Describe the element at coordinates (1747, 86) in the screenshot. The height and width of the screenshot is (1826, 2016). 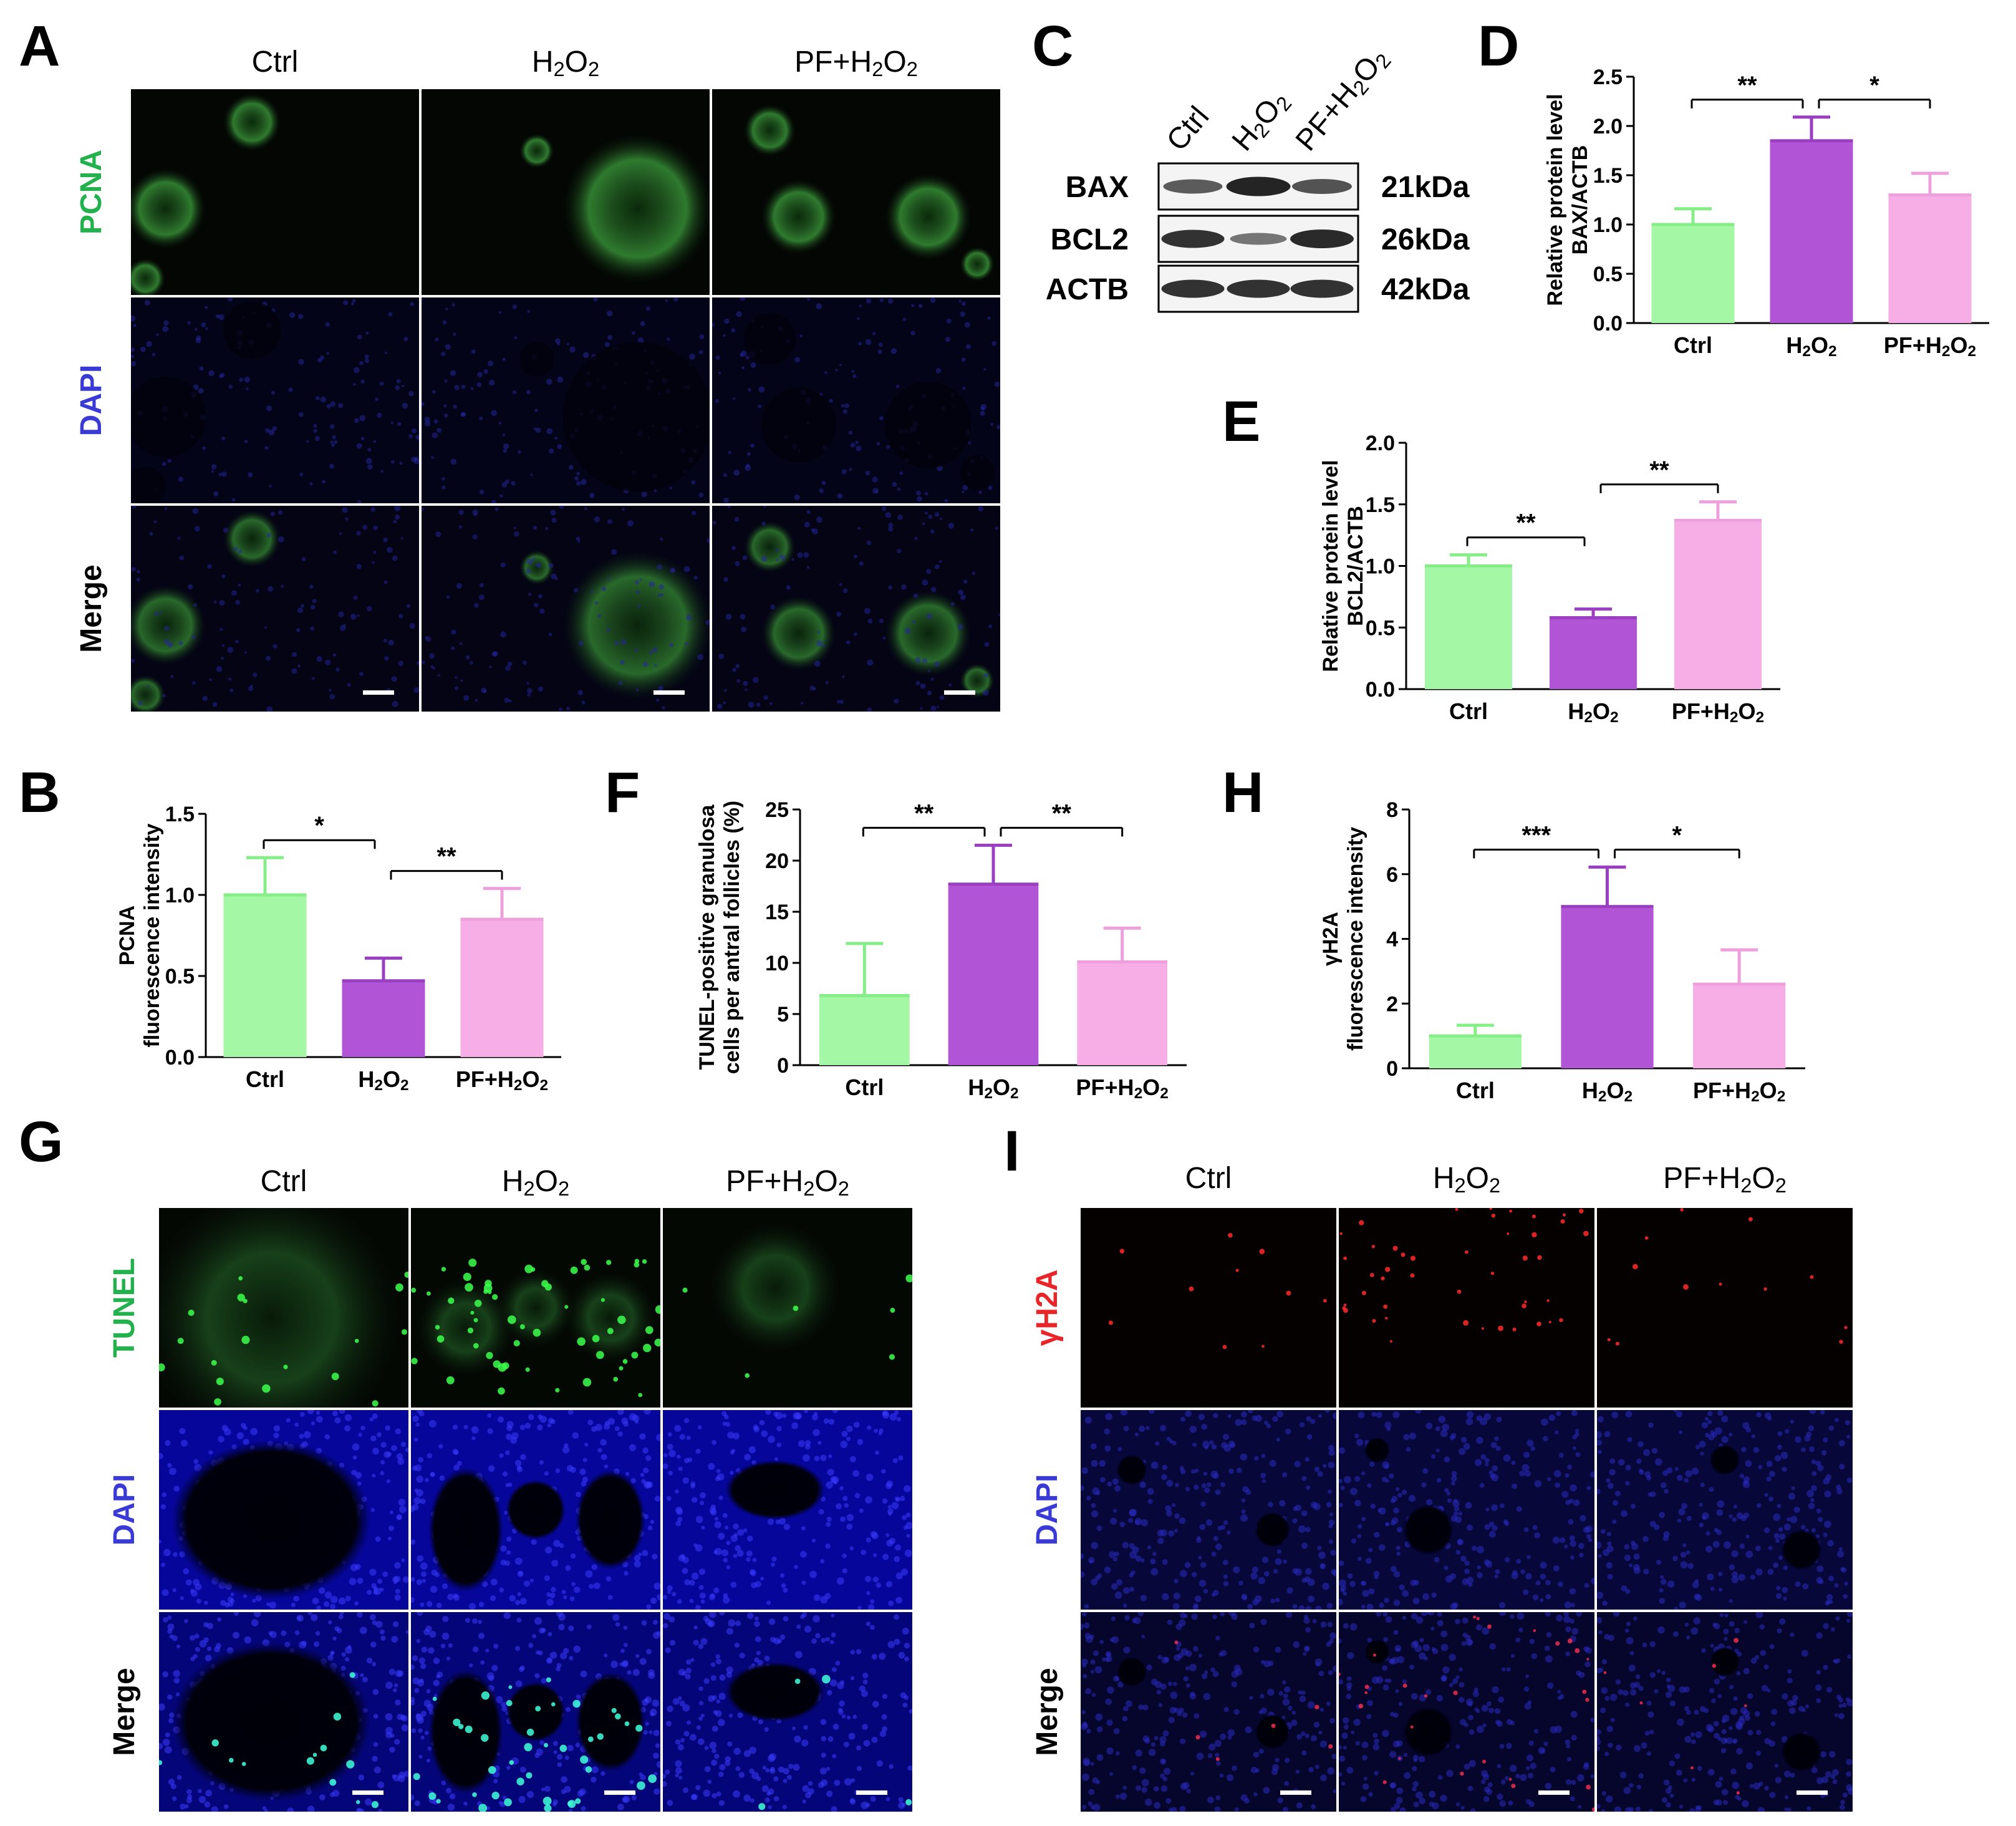
I see `chart-d-significance-1: **` at that location.